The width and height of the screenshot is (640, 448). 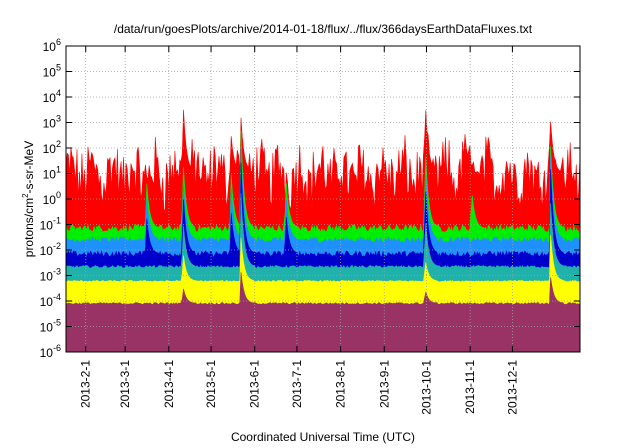 I want to click on x-tick-label: 2013-3-1, so click(x=125, y=384).